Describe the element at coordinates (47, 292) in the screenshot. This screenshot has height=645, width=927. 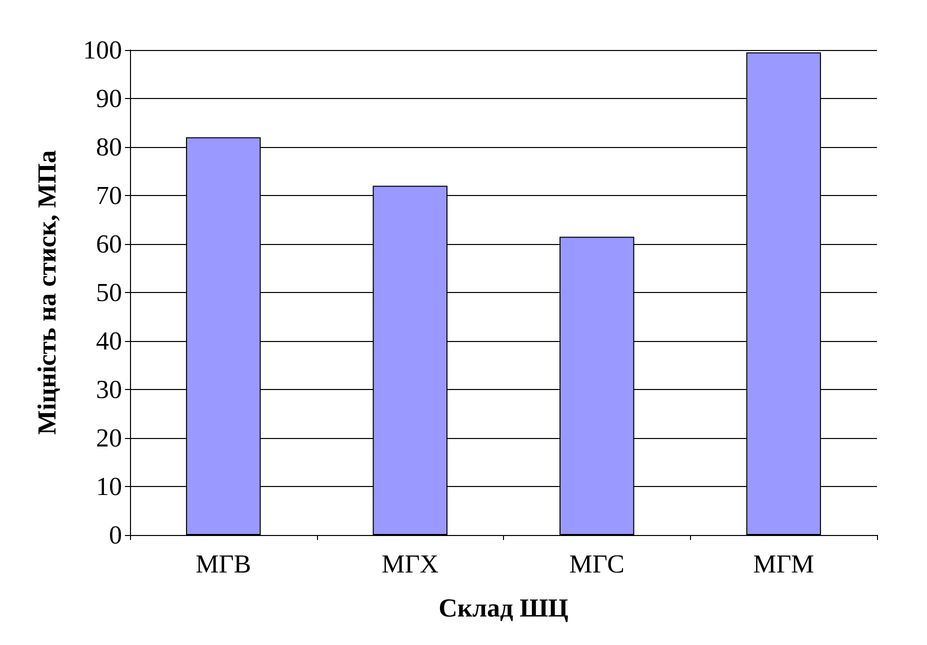
I see `y-axis-title: Міцність на стиск, МПа` at that location.